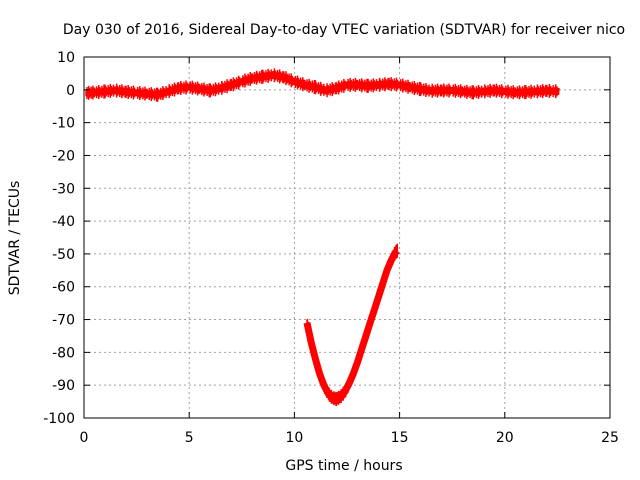 Image resolution: width=640 pixels, height=480 pixels. Describe the element at coordinates (400, 438) in the screenshot. I see `x-tick-label: 15` at that location.